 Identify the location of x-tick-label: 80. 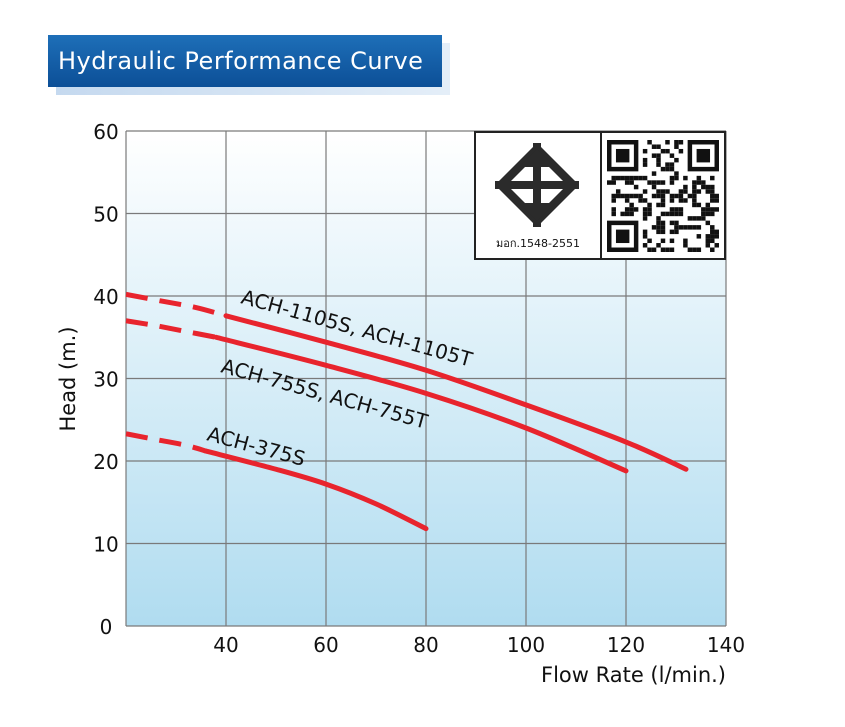
(425, 645).